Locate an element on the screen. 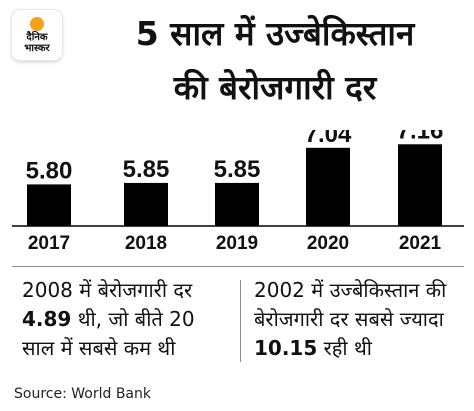 The image size is (474, 411). tick-label-2020: 2020 is located at coordinates (328, 243).